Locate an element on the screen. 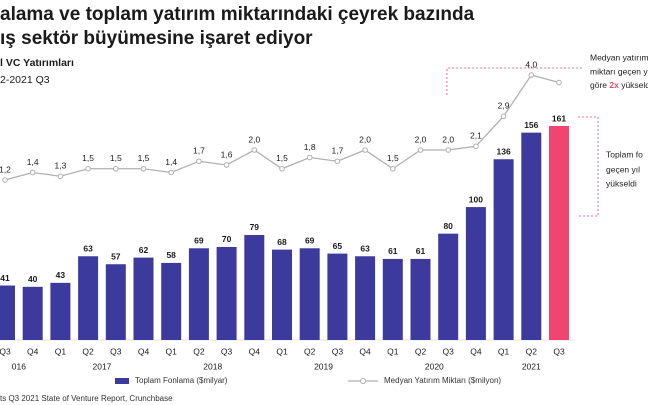  legend-label: Medyan Yatırım Miktarı ($milyon) is located at coordinates (442, 380).